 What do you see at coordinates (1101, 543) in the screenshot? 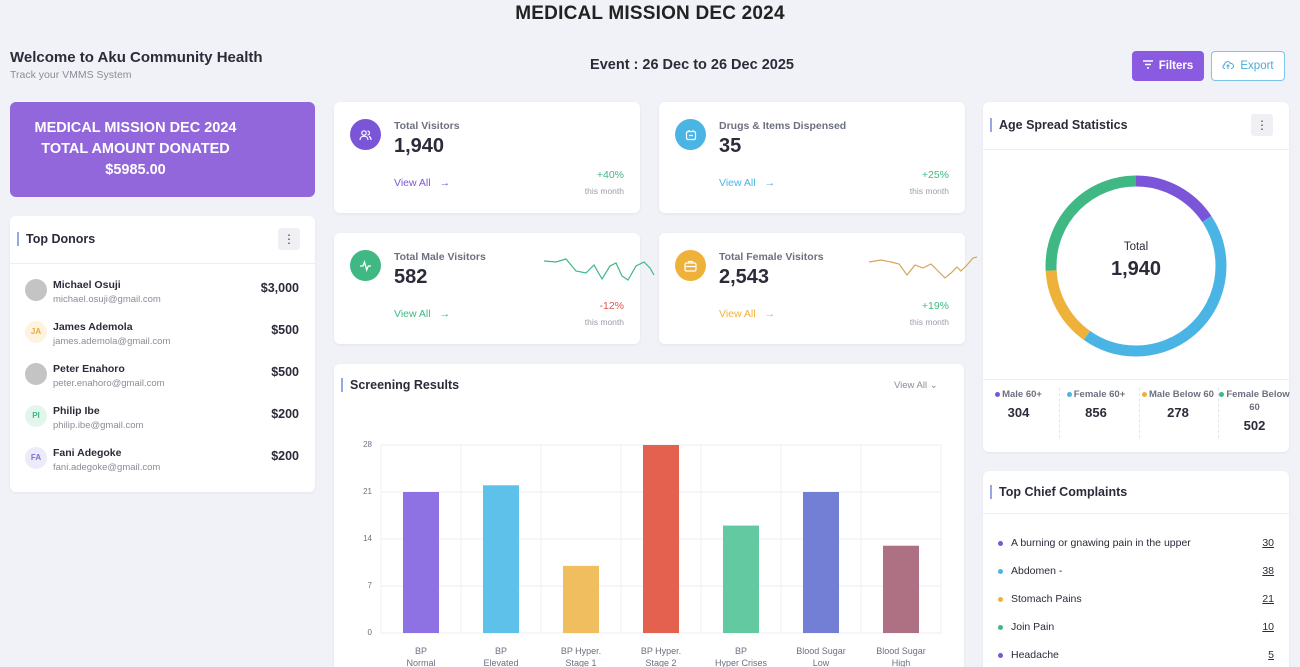
I see `complaint-label: A burning or gnawing pain in the upper` at bounding box center [1101, 543].